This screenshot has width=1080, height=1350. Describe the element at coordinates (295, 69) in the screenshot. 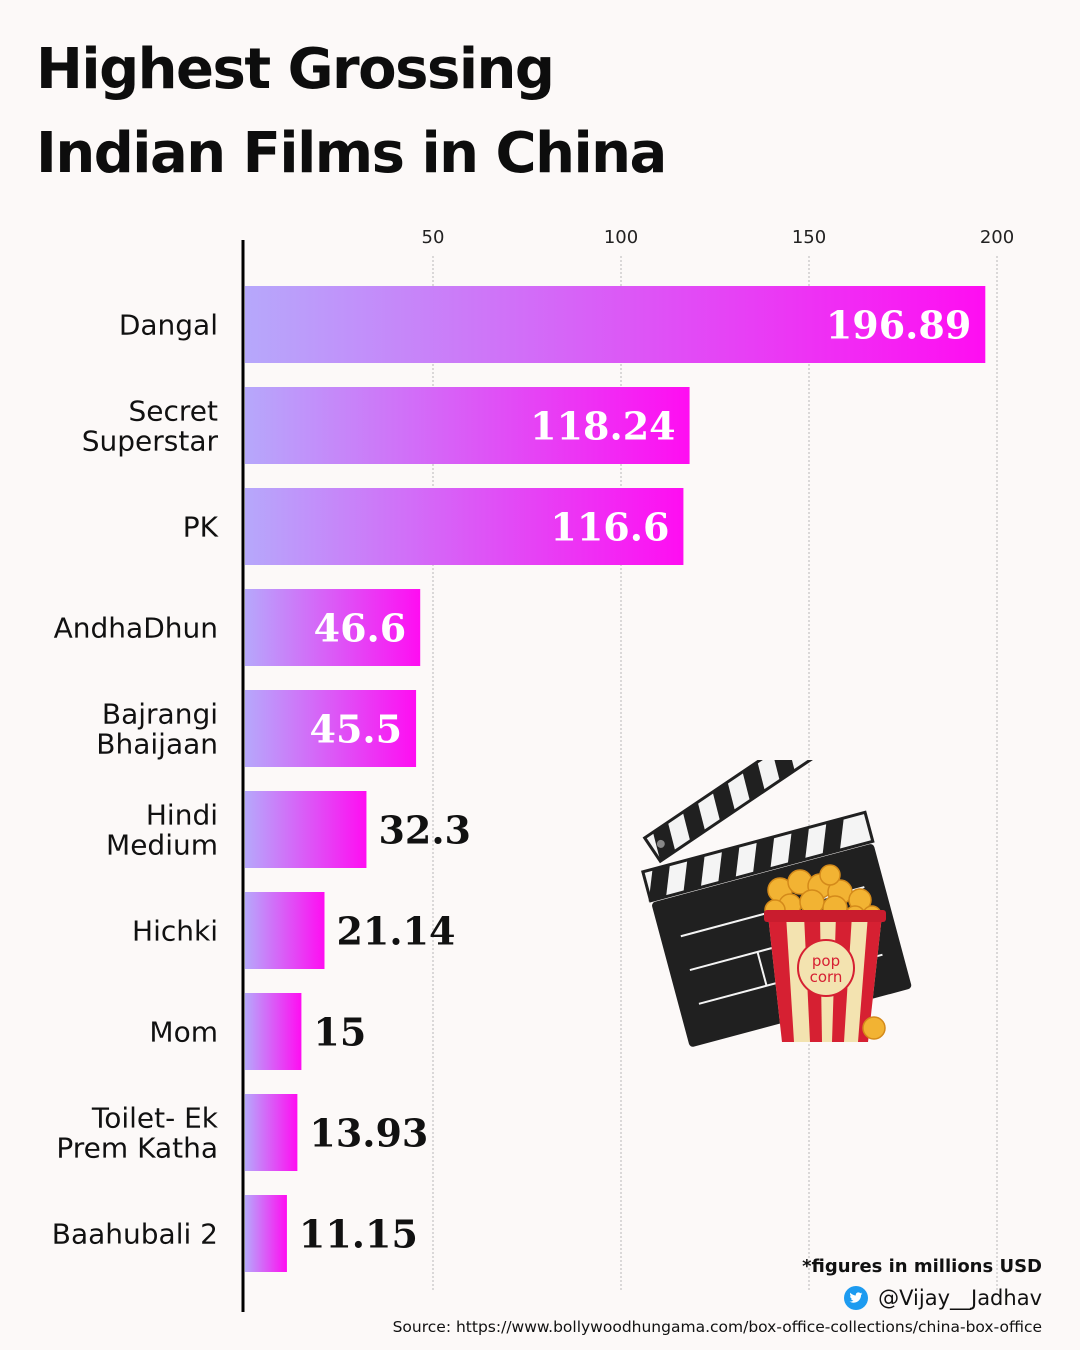

I see `title-line-1: Highest Grossing` at that location.